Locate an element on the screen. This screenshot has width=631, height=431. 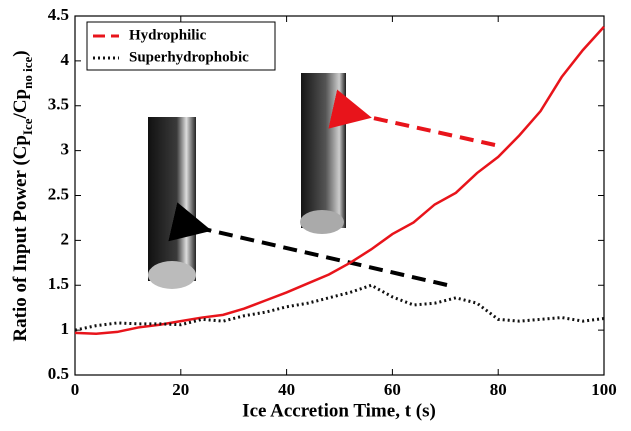
y-tick-label: 2.5 is located at coordinates (58, 193).